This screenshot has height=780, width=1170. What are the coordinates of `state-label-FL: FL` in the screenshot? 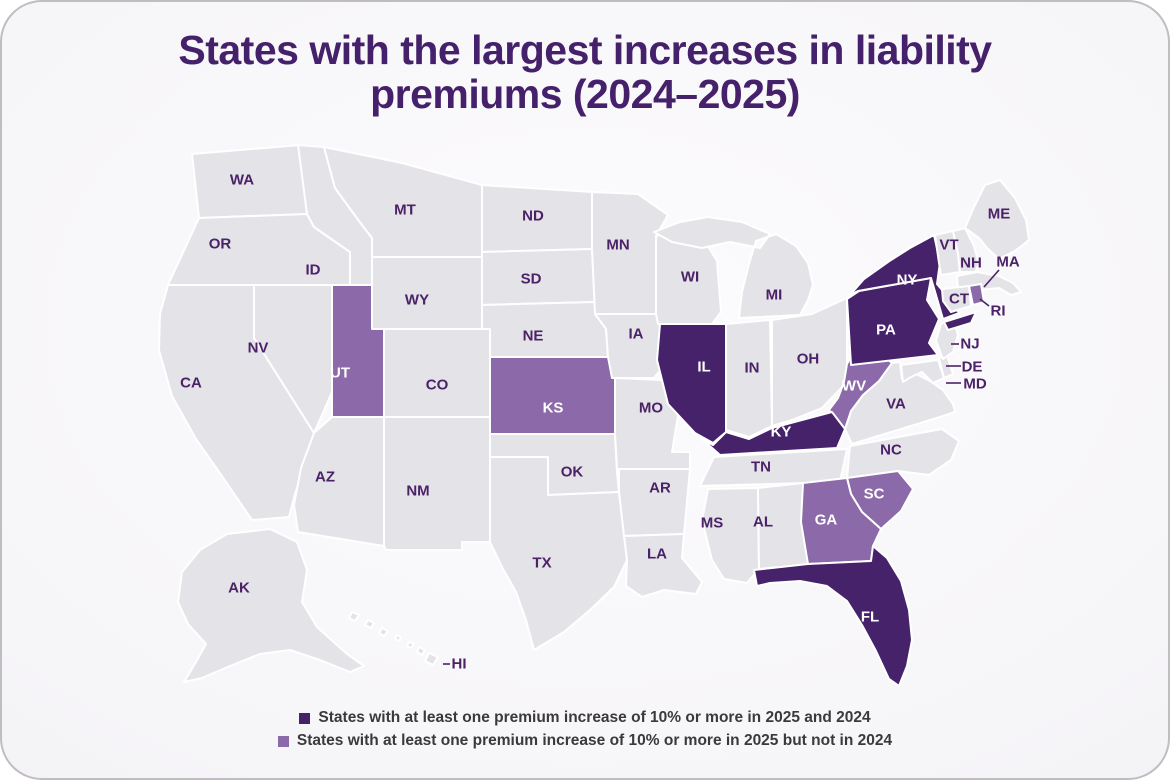 It's located at (870, 617).